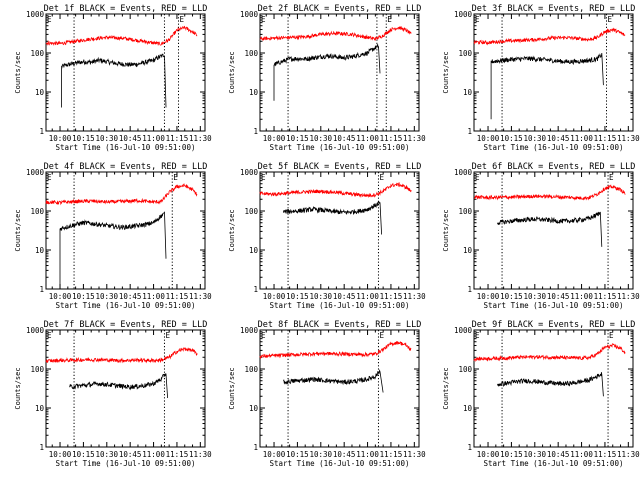  Describe the element at coordinates (340, 325) in the screenshot. I see `panel-title: Det 8f BLACK = Events, RED = LLD` at that location.